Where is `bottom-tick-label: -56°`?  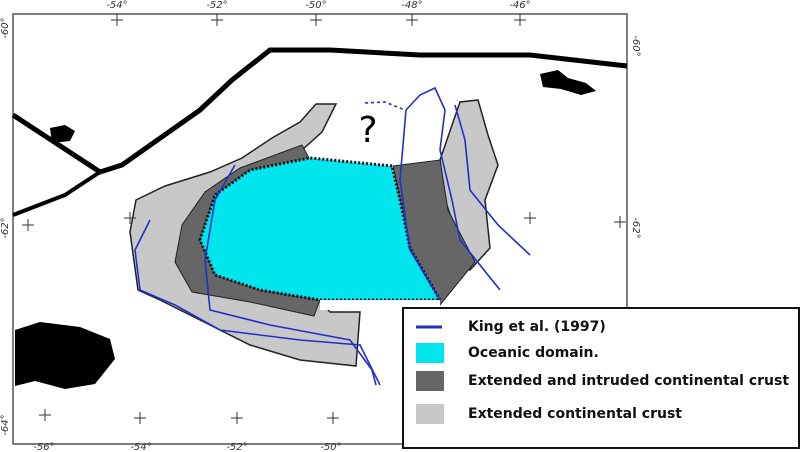 bottom-tick-label: -56° is located at coordinates (43, 447).